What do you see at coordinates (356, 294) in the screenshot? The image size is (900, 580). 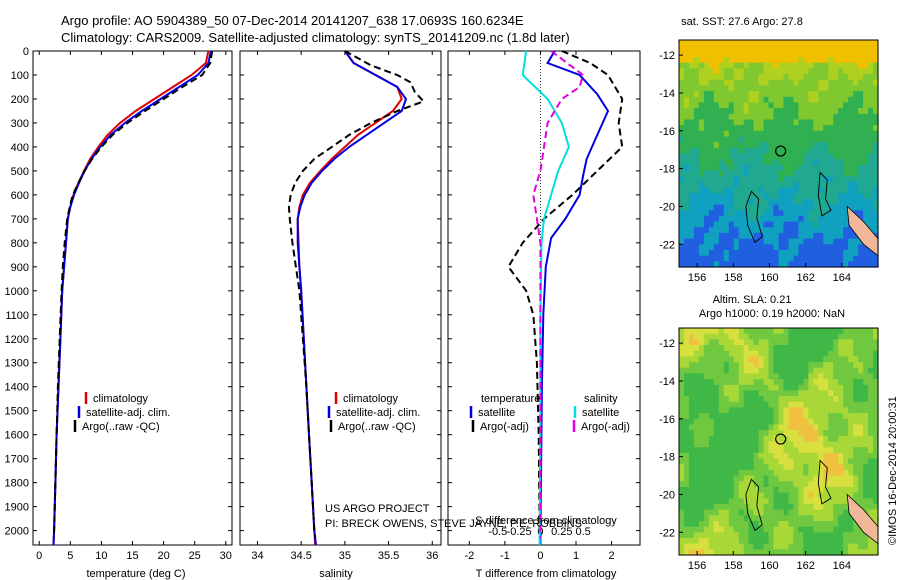 I see `series-argo` at bounding box center [356, 294].